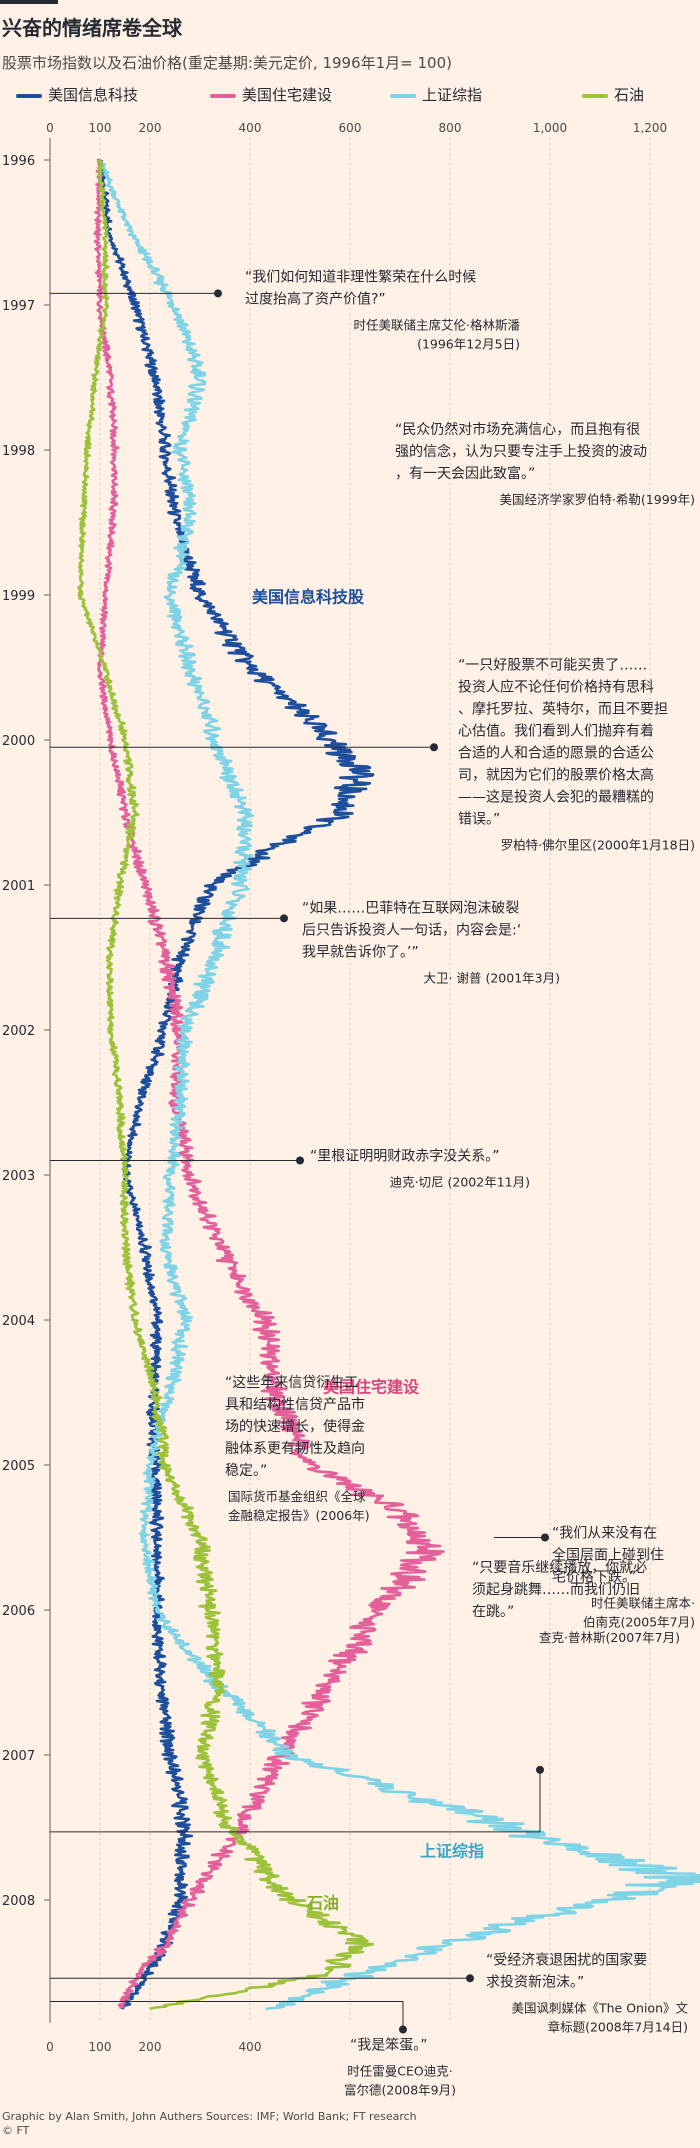 Image resolution: width=700 pixels, height=2148 pixels. I want to click on legend-label: 美国信息科技, so click(93, 95).